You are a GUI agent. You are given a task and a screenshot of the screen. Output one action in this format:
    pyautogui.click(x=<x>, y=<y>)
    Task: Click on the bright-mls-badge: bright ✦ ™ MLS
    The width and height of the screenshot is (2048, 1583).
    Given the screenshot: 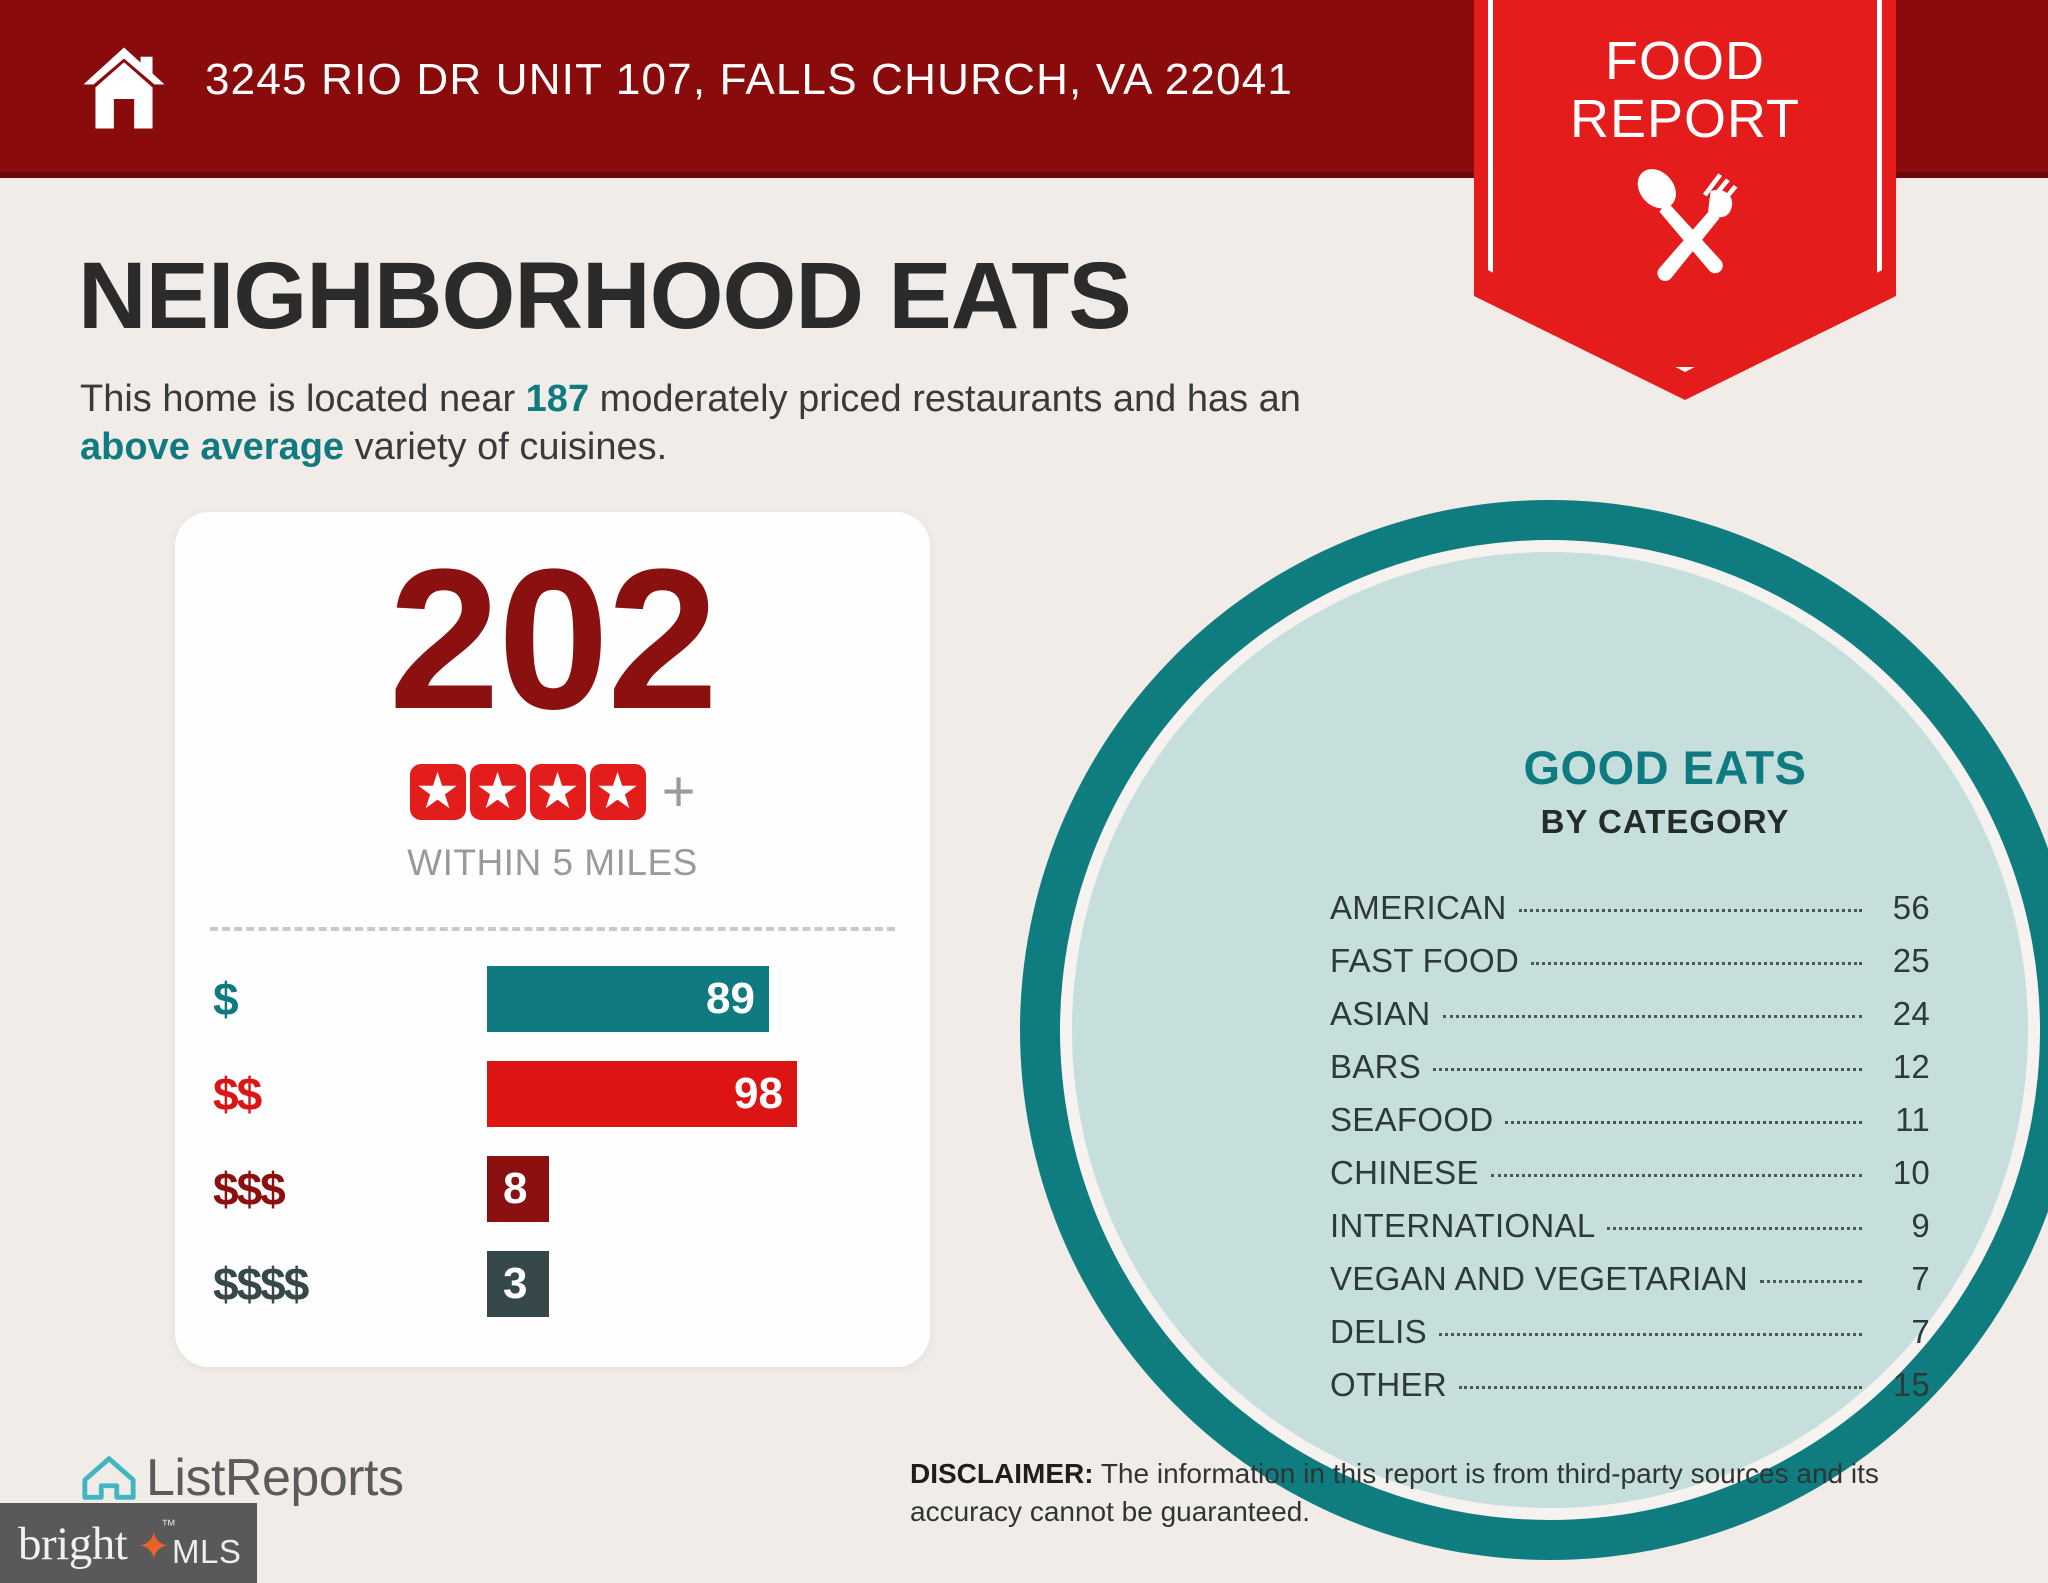 What is the action you would take?
    pyautogui.click(x=128, y=1543)
    